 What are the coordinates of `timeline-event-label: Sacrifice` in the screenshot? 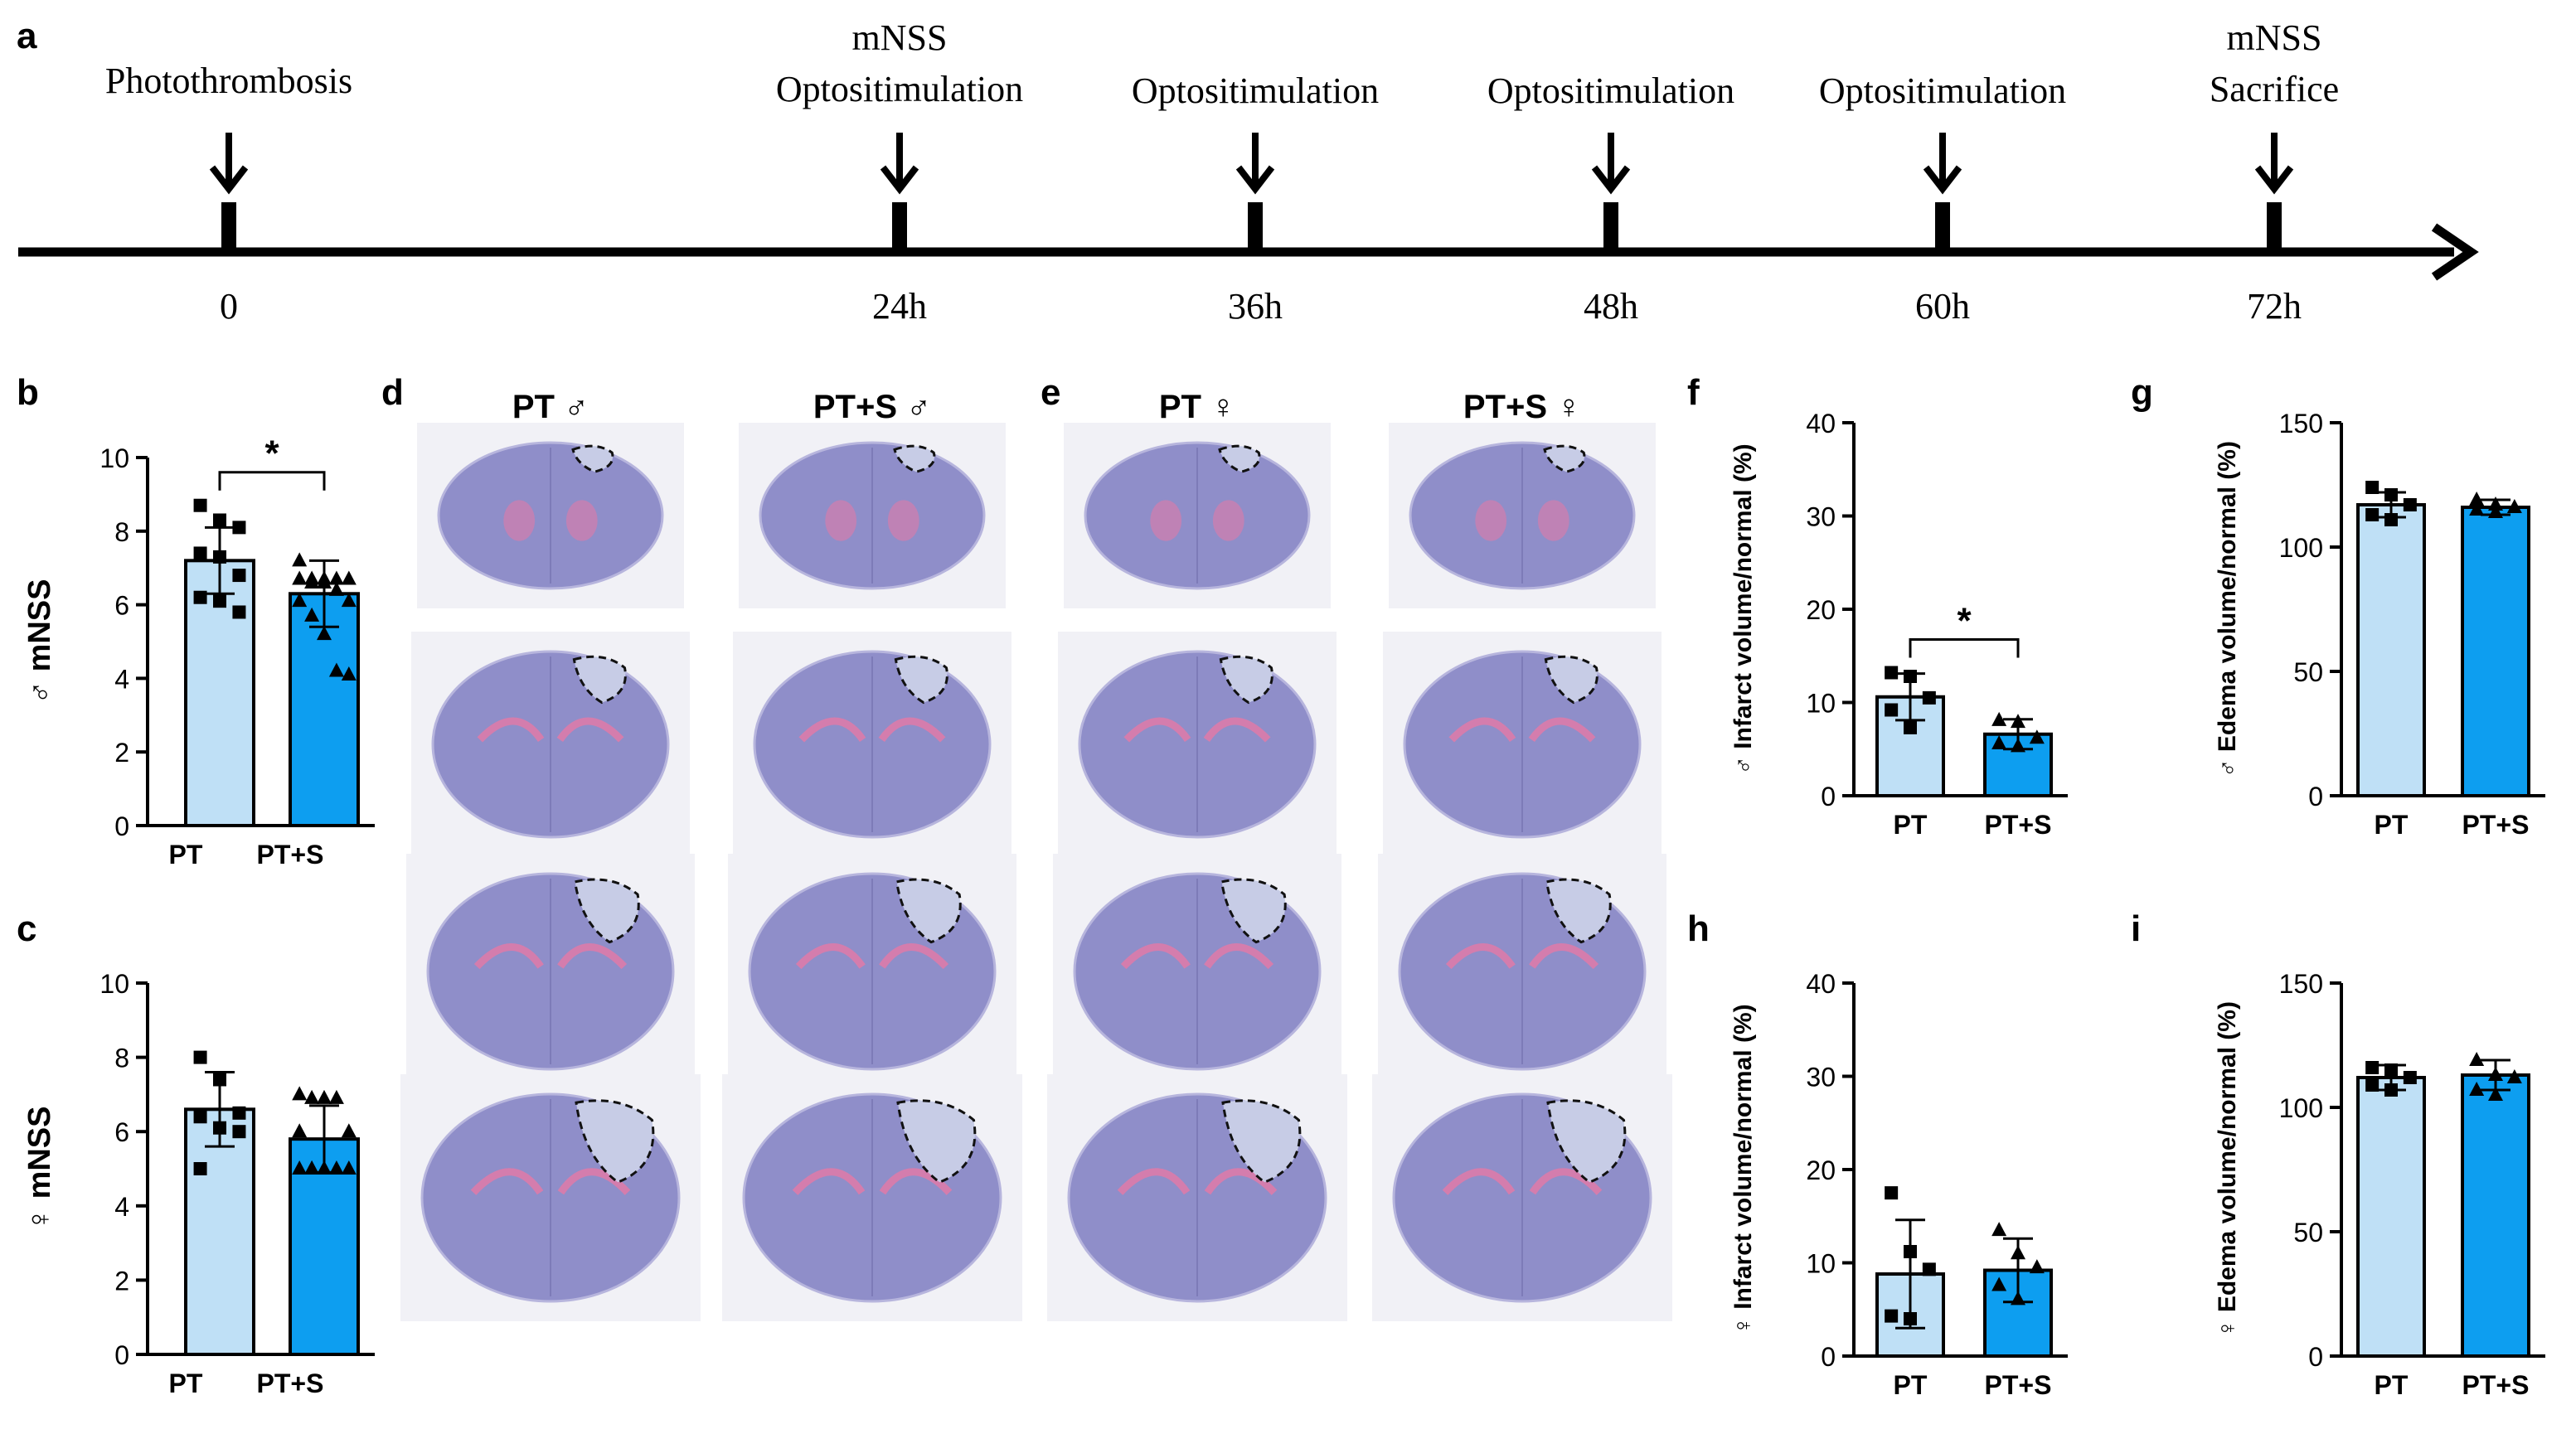 It's located at (2274, 89).